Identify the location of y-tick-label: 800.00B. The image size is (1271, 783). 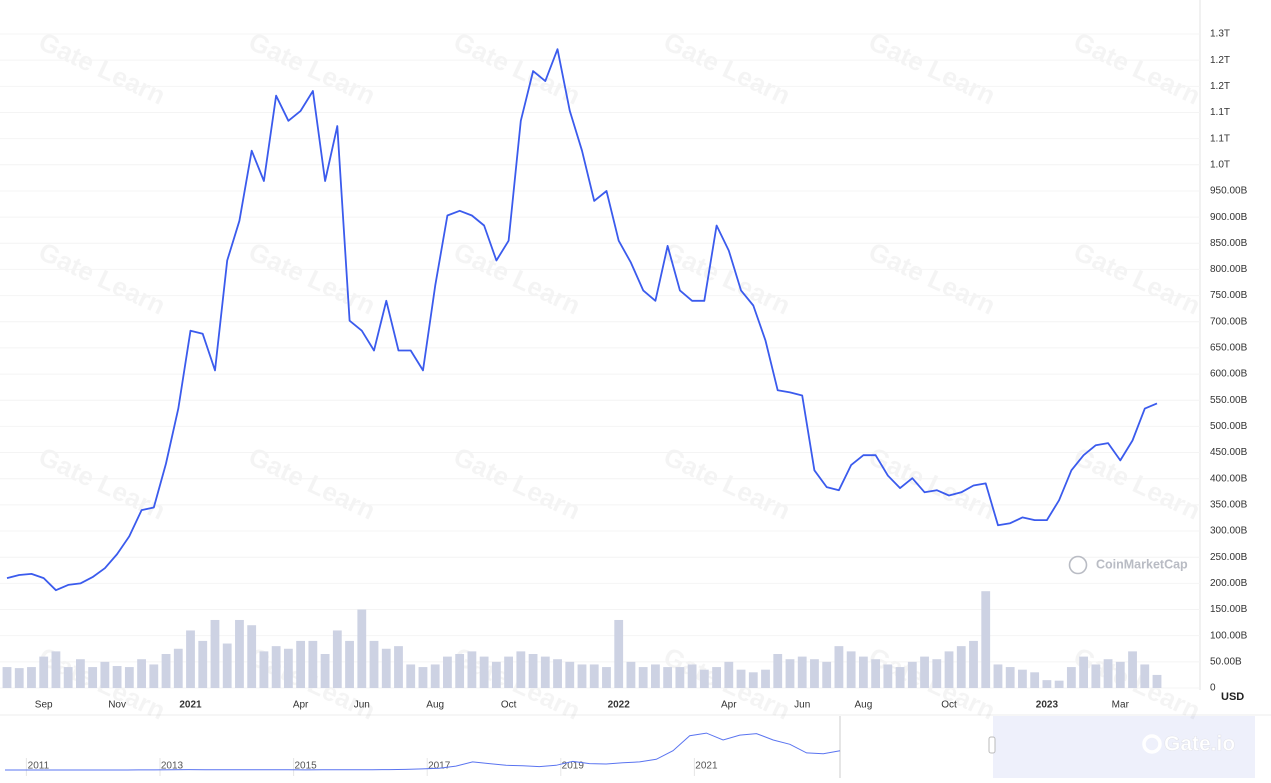
(1229, 269).